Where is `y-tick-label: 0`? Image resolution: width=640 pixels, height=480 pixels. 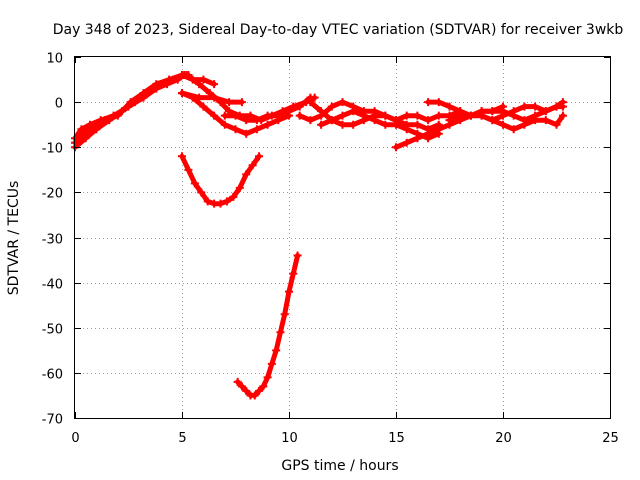
y-tick-label: 0 is located at coordinates (59, 104).